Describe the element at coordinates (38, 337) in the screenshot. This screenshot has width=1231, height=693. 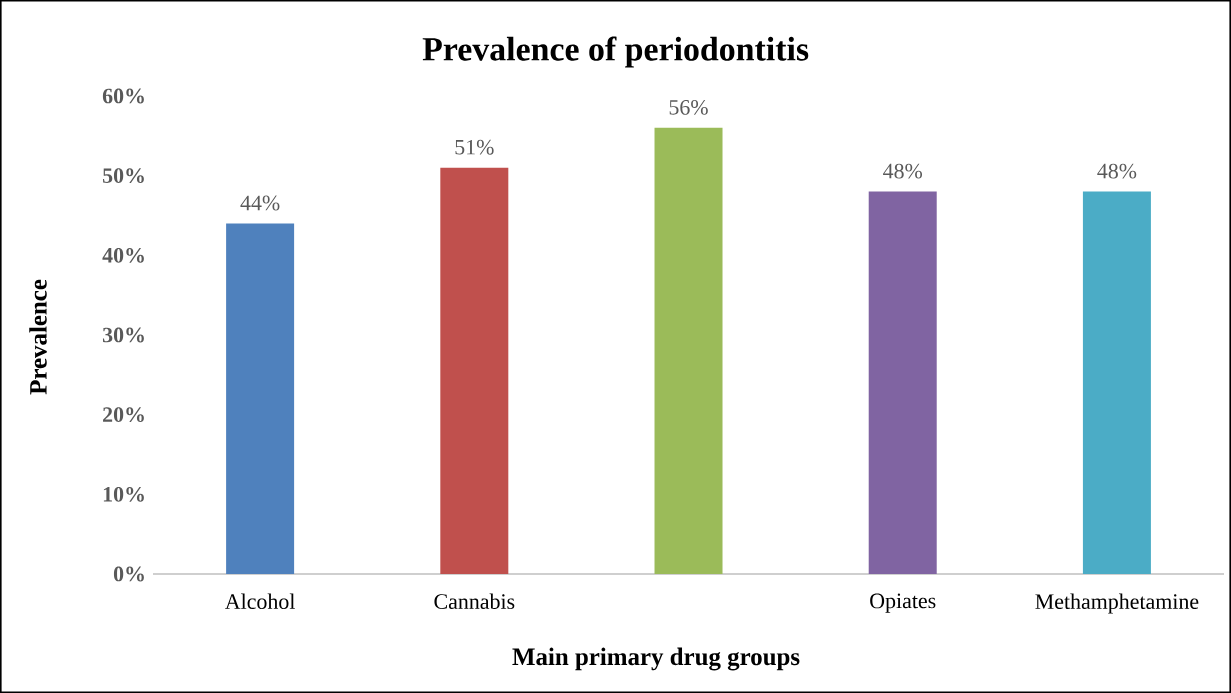
I see `y-axis-title: Prevalence` at that location.